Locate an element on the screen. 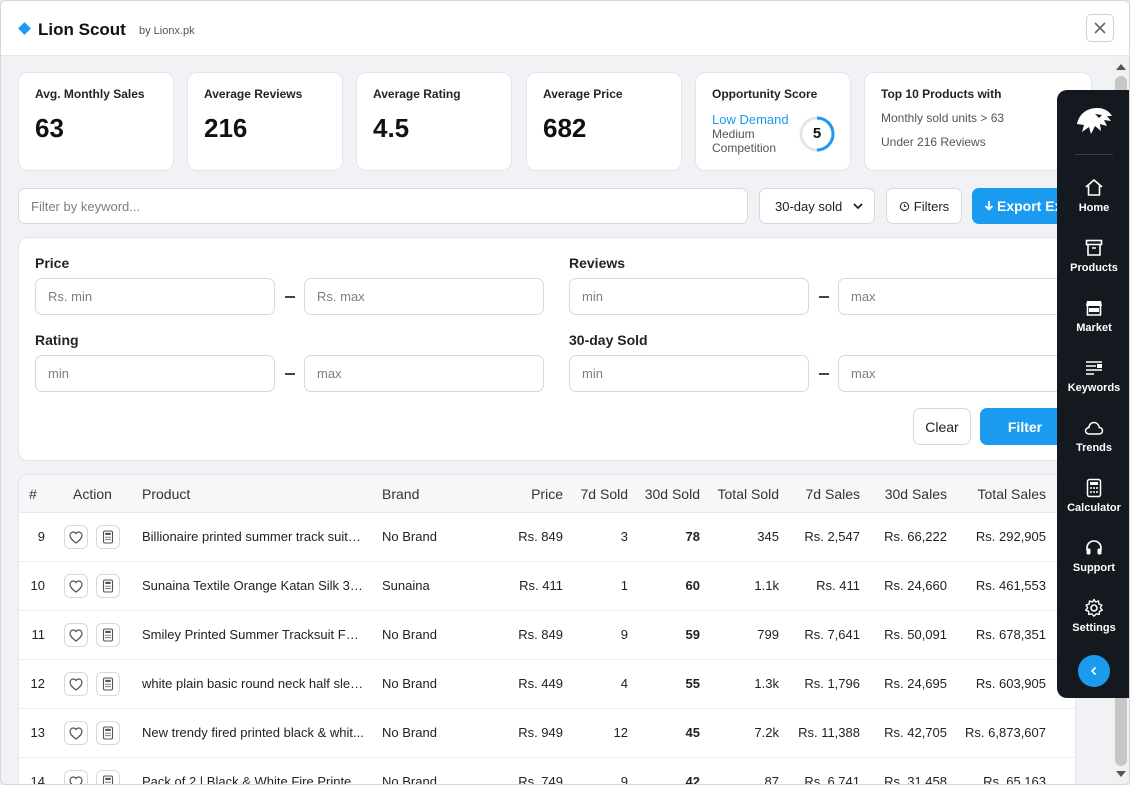  nav-item-home: Home is located at coordinates (1093, 206).